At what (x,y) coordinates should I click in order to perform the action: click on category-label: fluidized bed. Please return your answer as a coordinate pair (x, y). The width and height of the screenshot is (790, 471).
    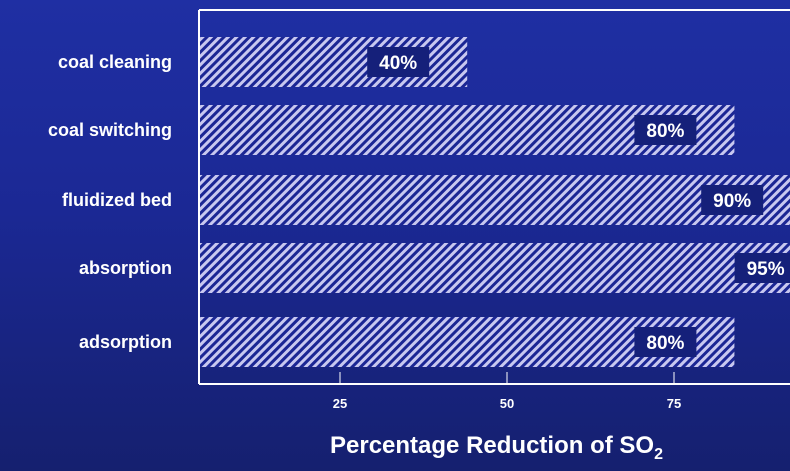
    Looking at the image, I should click on (117, 200).